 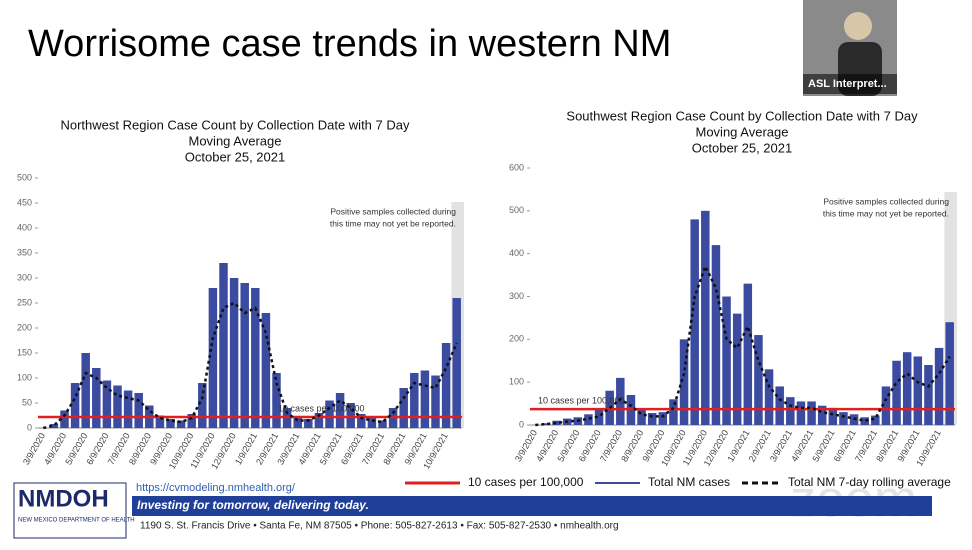 I want to click on slide-title: Worrisome case trends in western NM, so click(x=349, y=44).